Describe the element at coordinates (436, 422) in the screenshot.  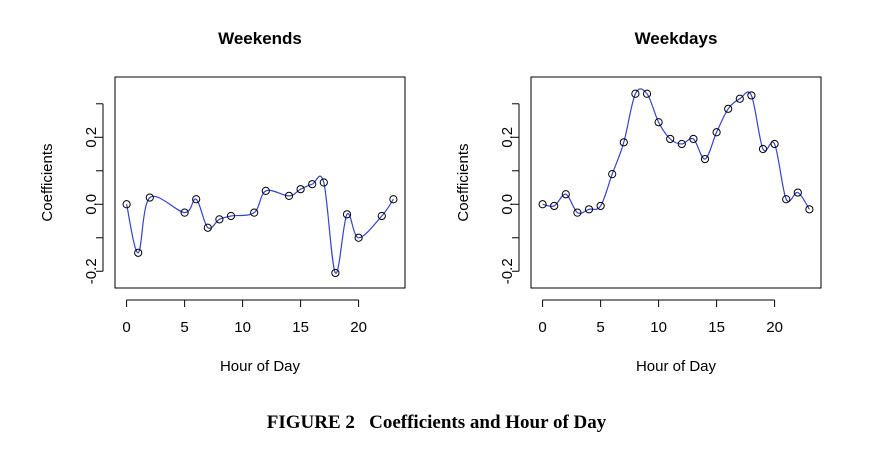
I see `figure-caption: FIGURE 2 Coefficients and Hour of Day` at that location.